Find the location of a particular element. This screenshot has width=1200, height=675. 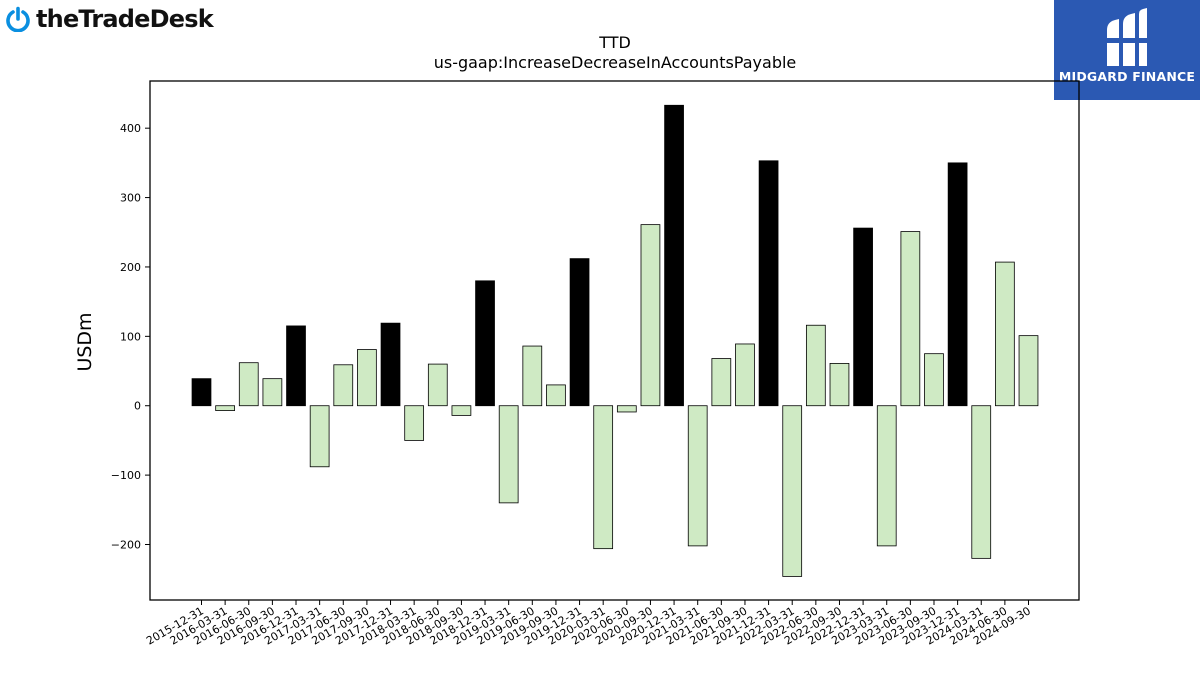

y-tick-label: 0 is located at coordinates (137, 406).